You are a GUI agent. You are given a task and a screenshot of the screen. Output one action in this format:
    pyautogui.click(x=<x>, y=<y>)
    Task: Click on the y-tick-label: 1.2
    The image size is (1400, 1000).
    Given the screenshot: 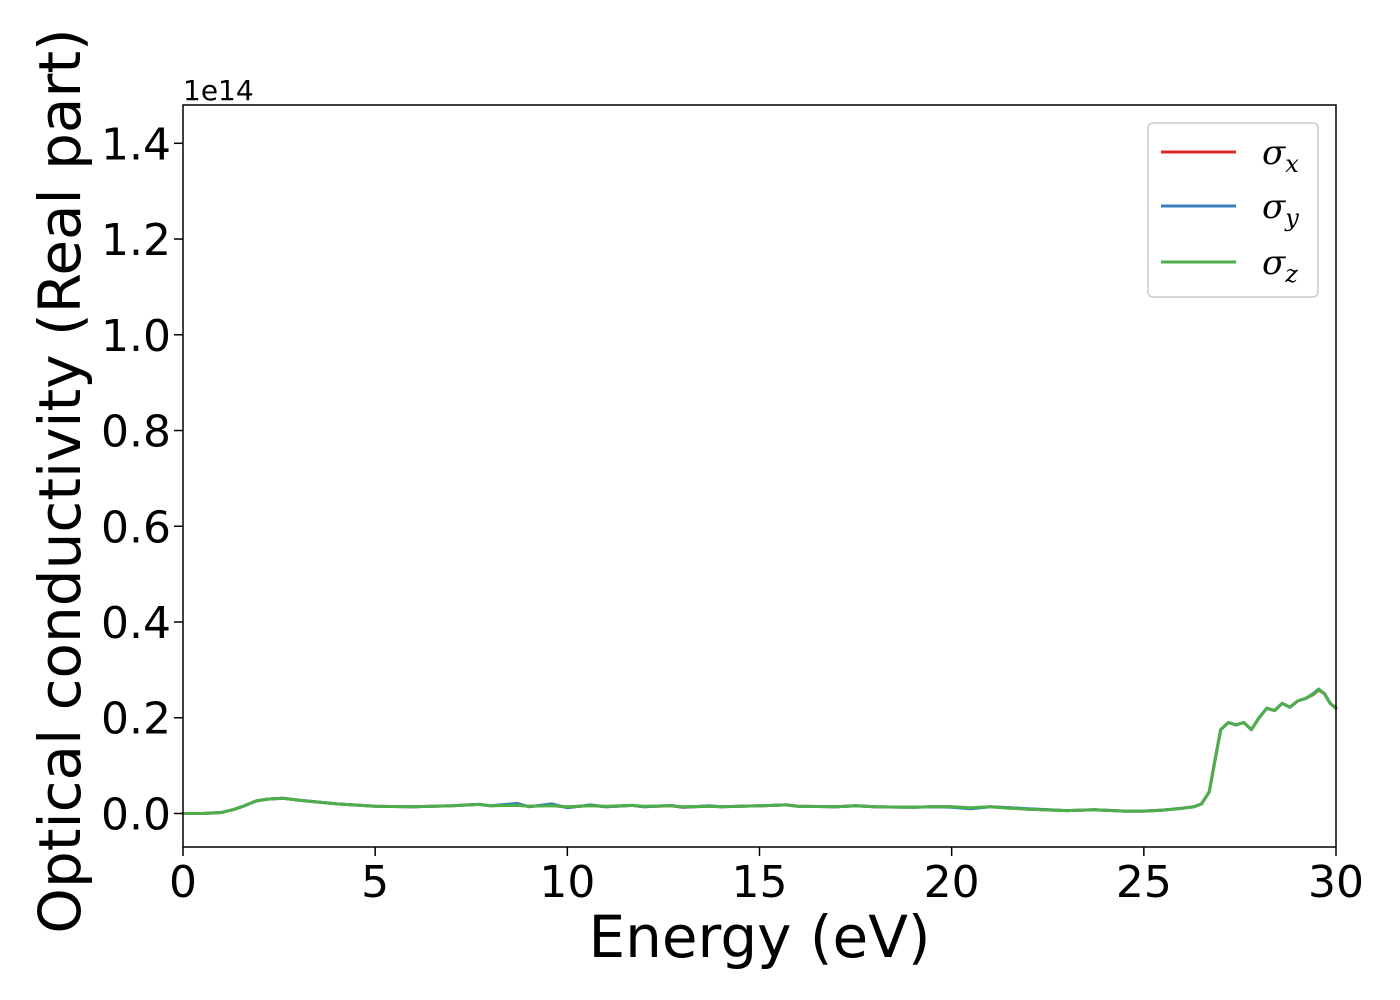 What is the action you would take?
    pyautogui.click(x=136, y=240)
    